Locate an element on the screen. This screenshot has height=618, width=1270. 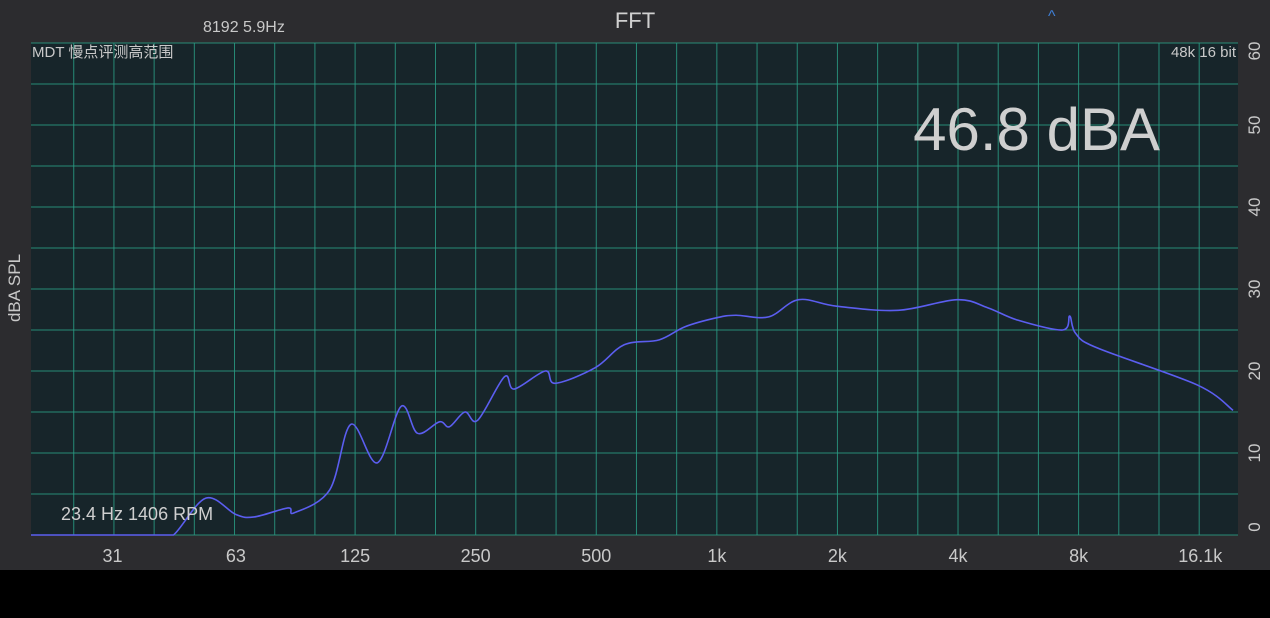
x-tick-label: 31 is located at coordinates (113, 556).